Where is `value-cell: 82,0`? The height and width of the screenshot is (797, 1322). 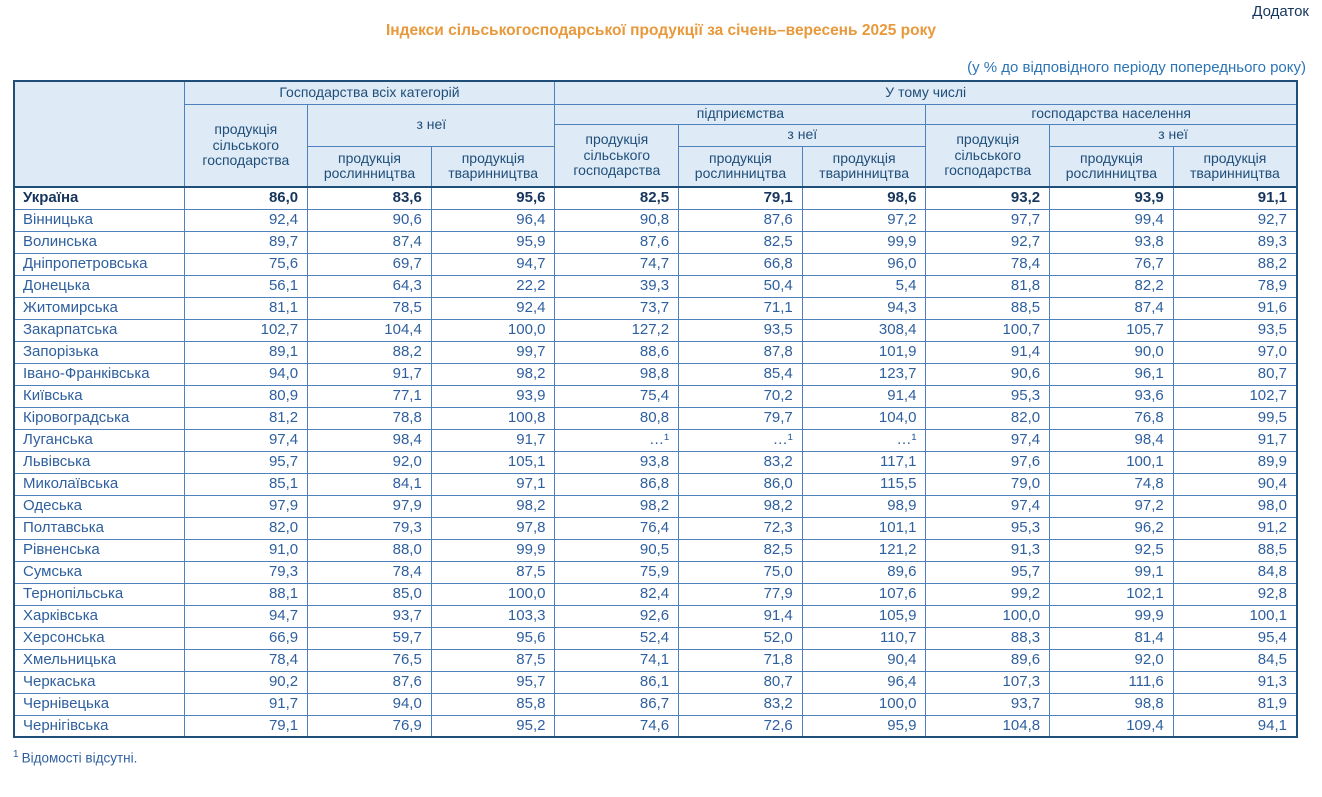 value-cell: 82,0 is located at coordinates (246, 528).